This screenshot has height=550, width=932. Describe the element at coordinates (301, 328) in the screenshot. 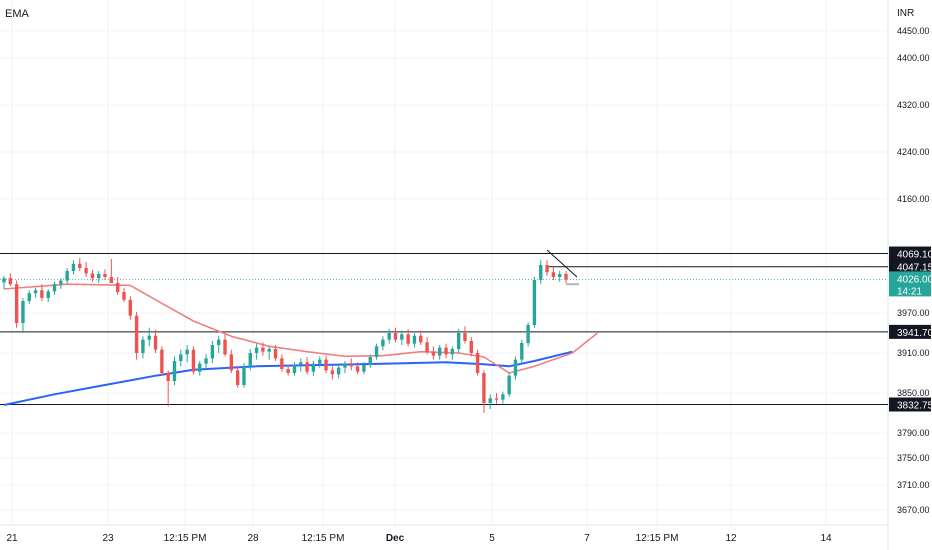

I see `ema-fast-line` at that location.